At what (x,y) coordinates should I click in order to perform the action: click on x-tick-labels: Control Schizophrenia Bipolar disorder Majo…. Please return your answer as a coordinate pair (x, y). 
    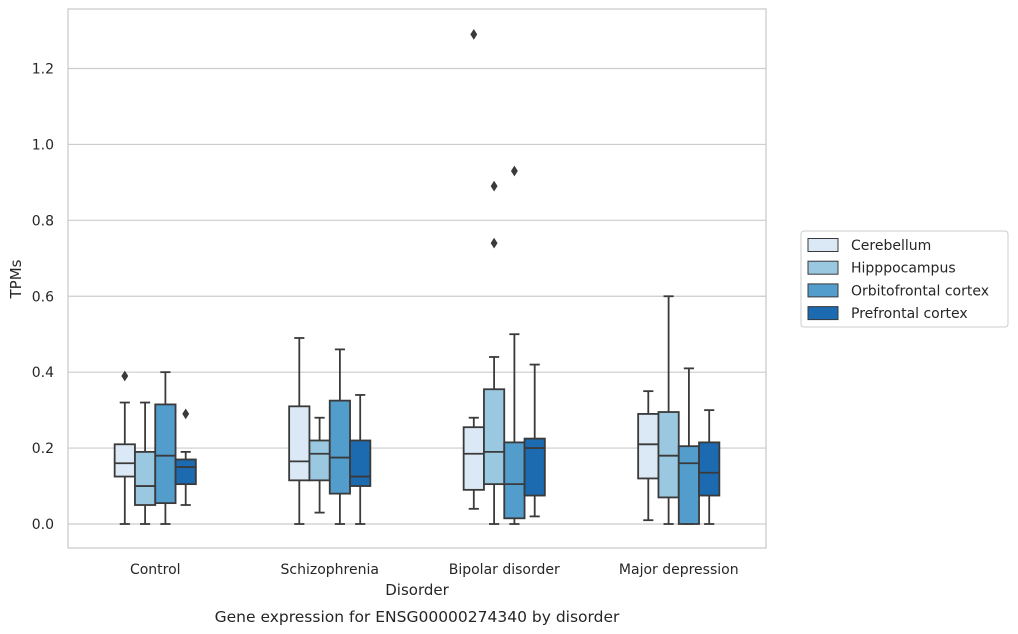
    Looking at the image, I should click on (434, 570).